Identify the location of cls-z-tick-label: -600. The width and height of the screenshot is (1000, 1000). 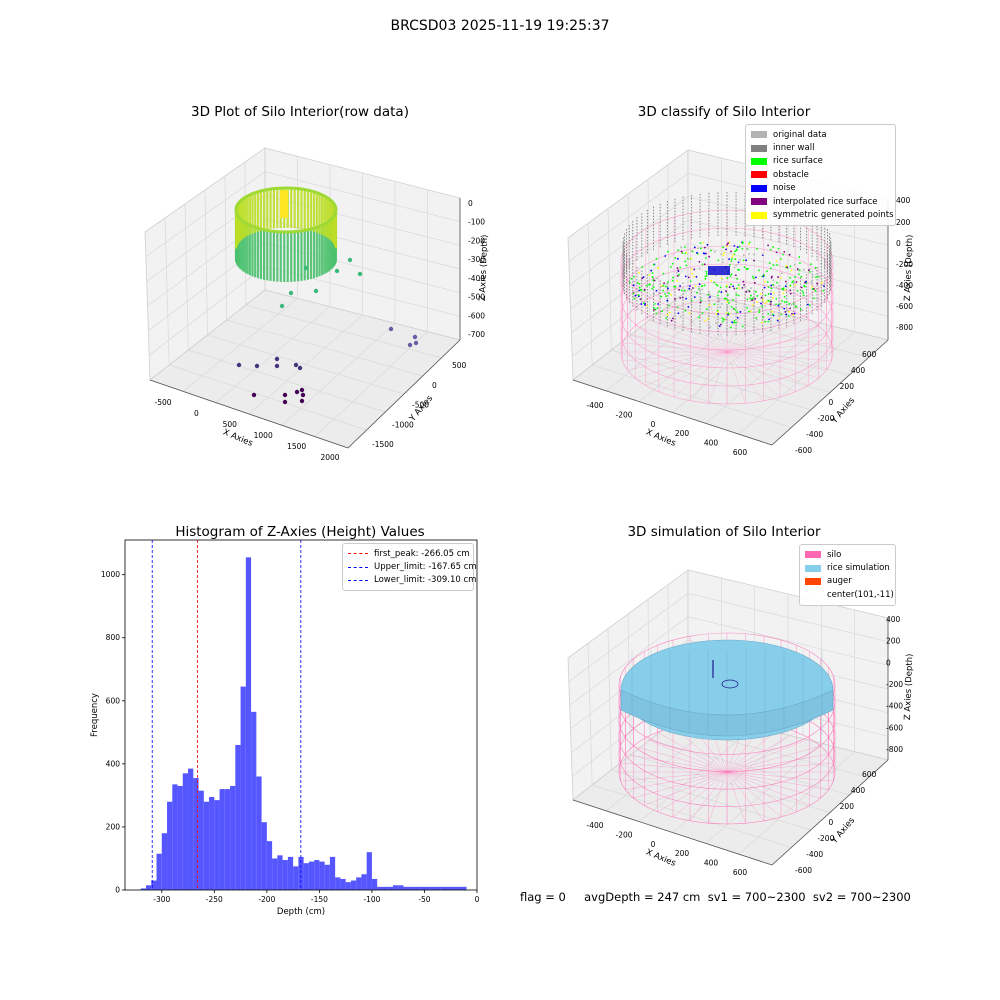
(904, 306).